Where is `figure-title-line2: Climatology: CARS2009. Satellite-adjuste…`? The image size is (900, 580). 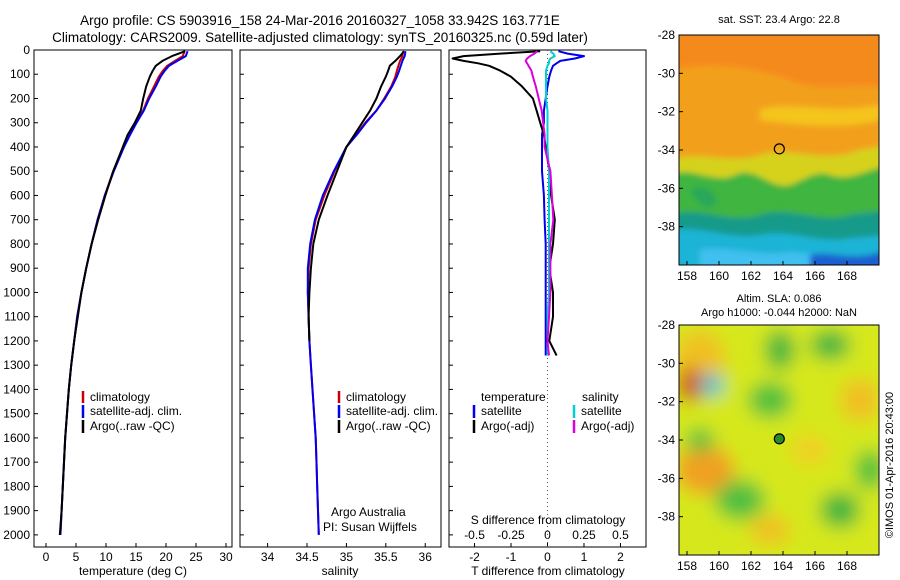 figure-title-line2: Climatology: CARS2009. Satellite-adjuste… is located at coordinates (320, 37).